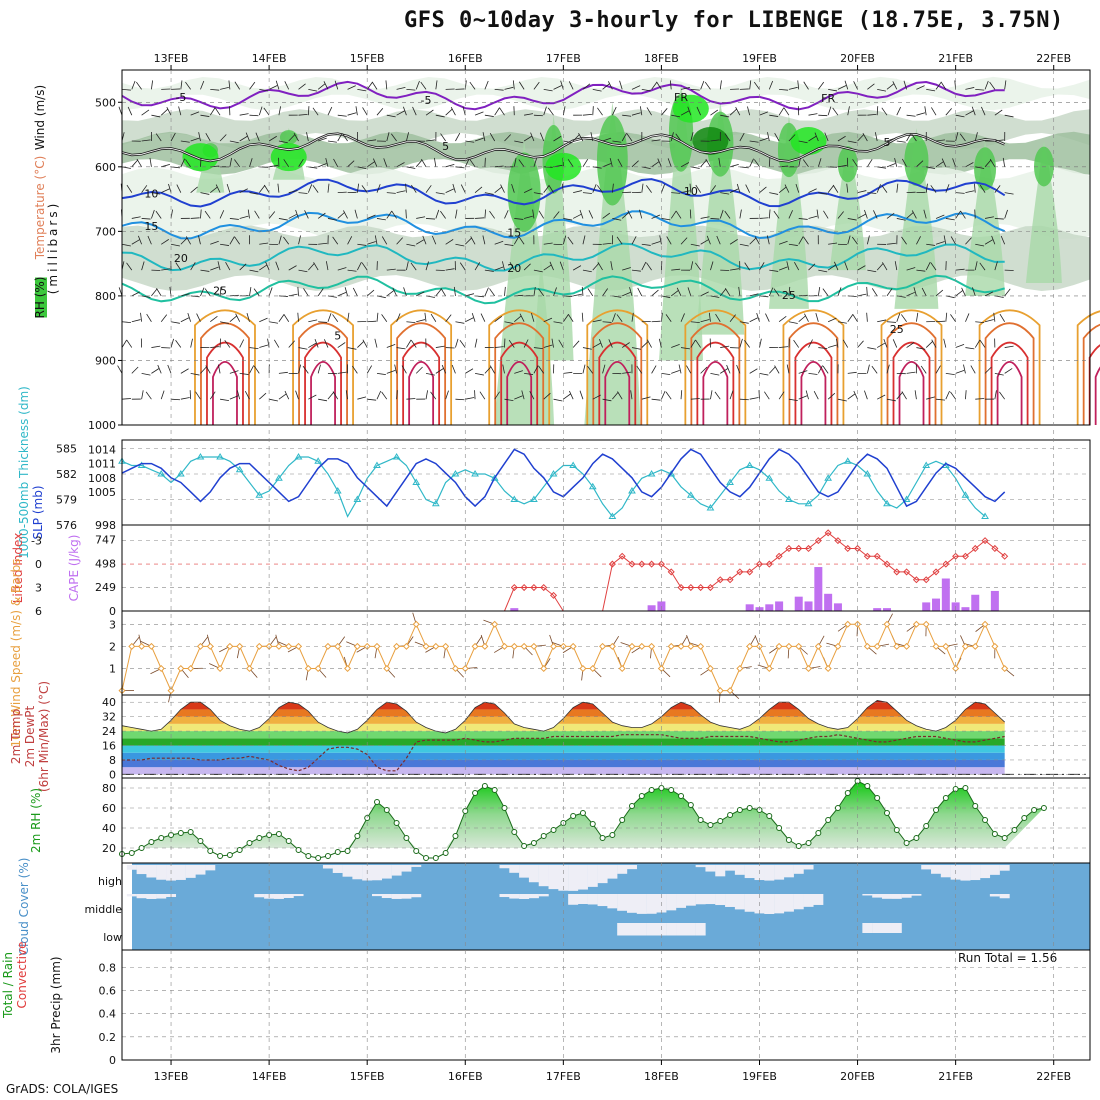  What do you see at coordinates (955, 58) in the screenshot?
I see `date-label-top: 21FEB` at bounding box center [955, 58].